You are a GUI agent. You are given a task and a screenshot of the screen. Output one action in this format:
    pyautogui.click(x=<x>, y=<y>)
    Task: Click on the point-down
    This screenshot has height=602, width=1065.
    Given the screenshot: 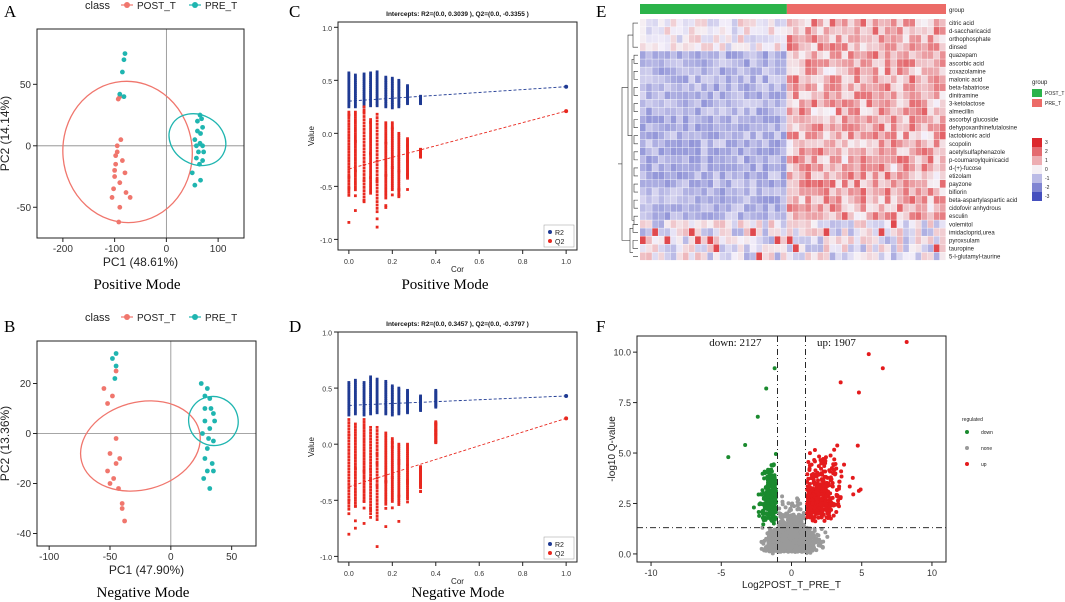 What is the action you would take?
    pyautogui.click(x=769, y=507)
    